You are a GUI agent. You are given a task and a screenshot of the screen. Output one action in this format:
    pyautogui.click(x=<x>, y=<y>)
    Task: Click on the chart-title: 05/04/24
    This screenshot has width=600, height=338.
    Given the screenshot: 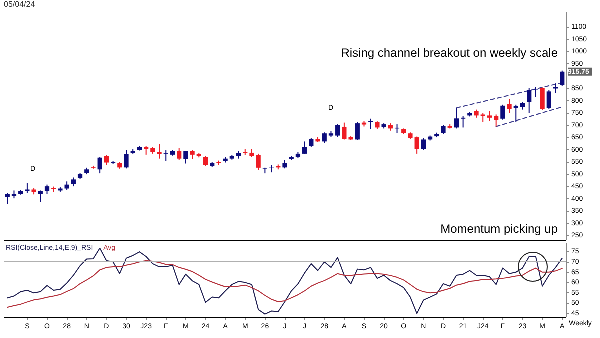 What is the action you would take?
    pyautogui.click(x=20, y=4)
    